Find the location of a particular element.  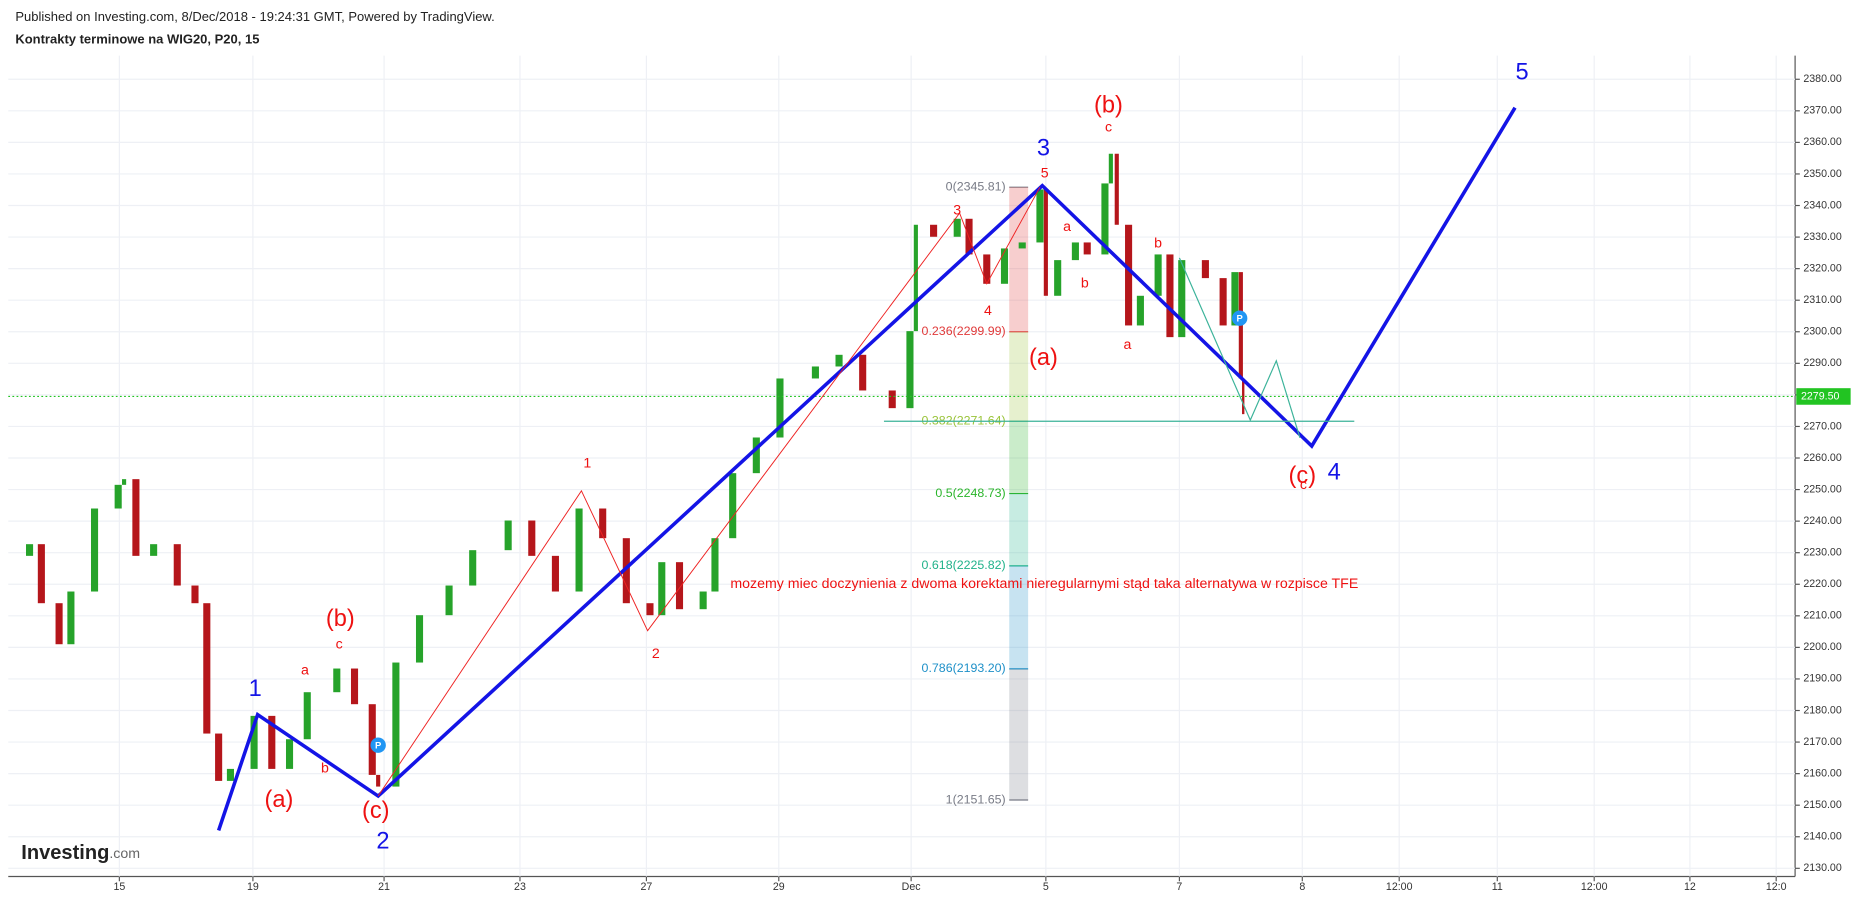

logo-suffix: .com is located at coordinates (124, 854).